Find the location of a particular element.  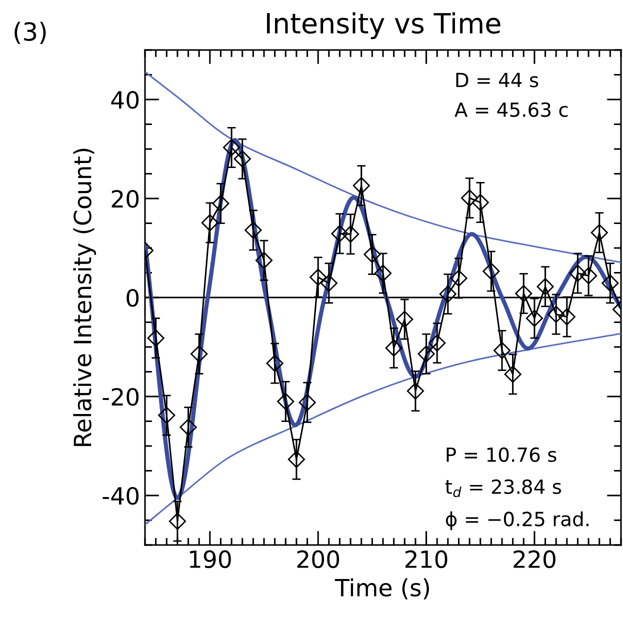

text: (3) is located at coordinates (30, 33).